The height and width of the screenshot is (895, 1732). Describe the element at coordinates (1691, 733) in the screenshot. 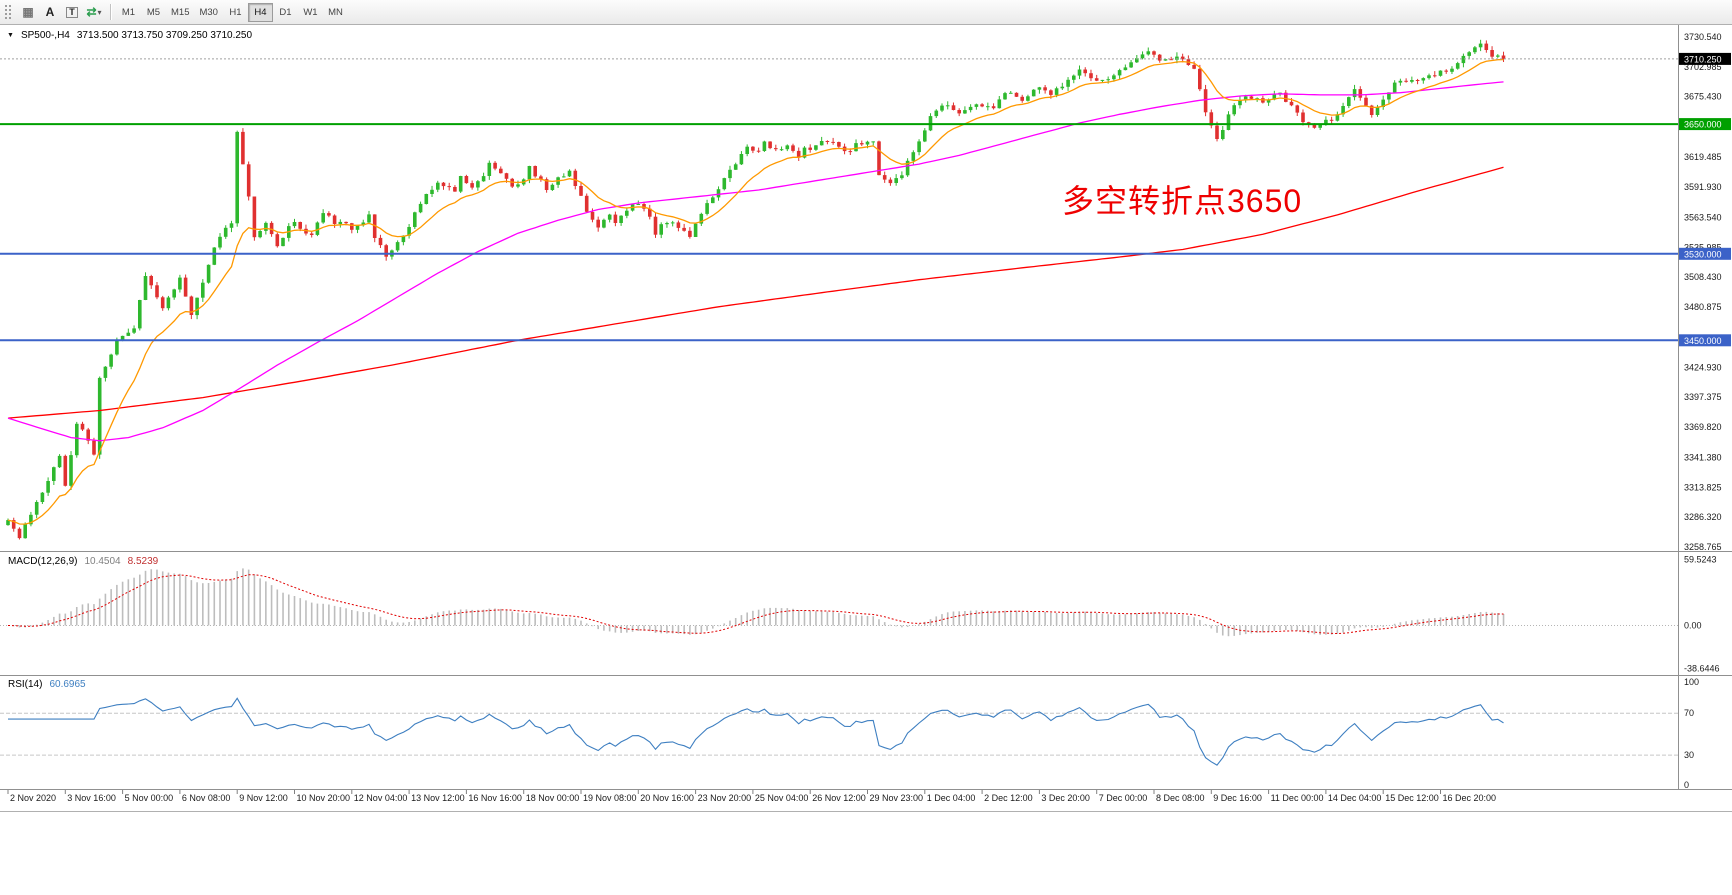

I see `rsi-axis-labels: 100 70 30 0` at that location.